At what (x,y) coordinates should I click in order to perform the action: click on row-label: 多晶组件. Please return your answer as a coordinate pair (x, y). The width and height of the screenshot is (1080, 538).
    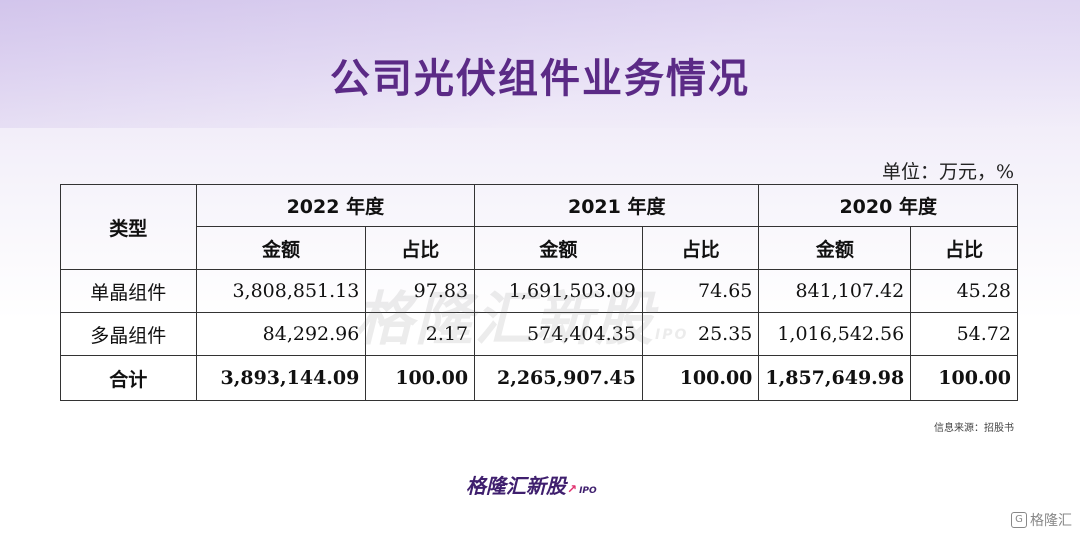
    Looking at the image, I should click on (128, 334).